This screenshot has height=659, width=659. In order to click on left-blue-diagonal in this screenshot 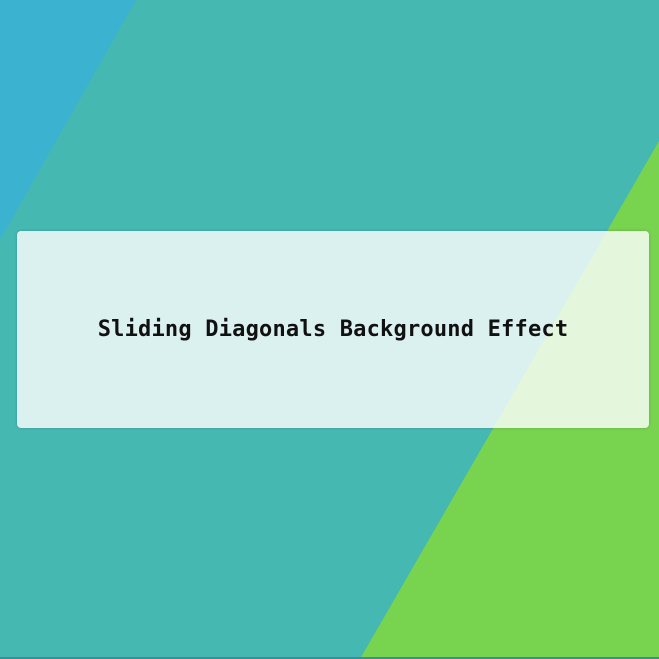, I will do `click(68, 120)`.